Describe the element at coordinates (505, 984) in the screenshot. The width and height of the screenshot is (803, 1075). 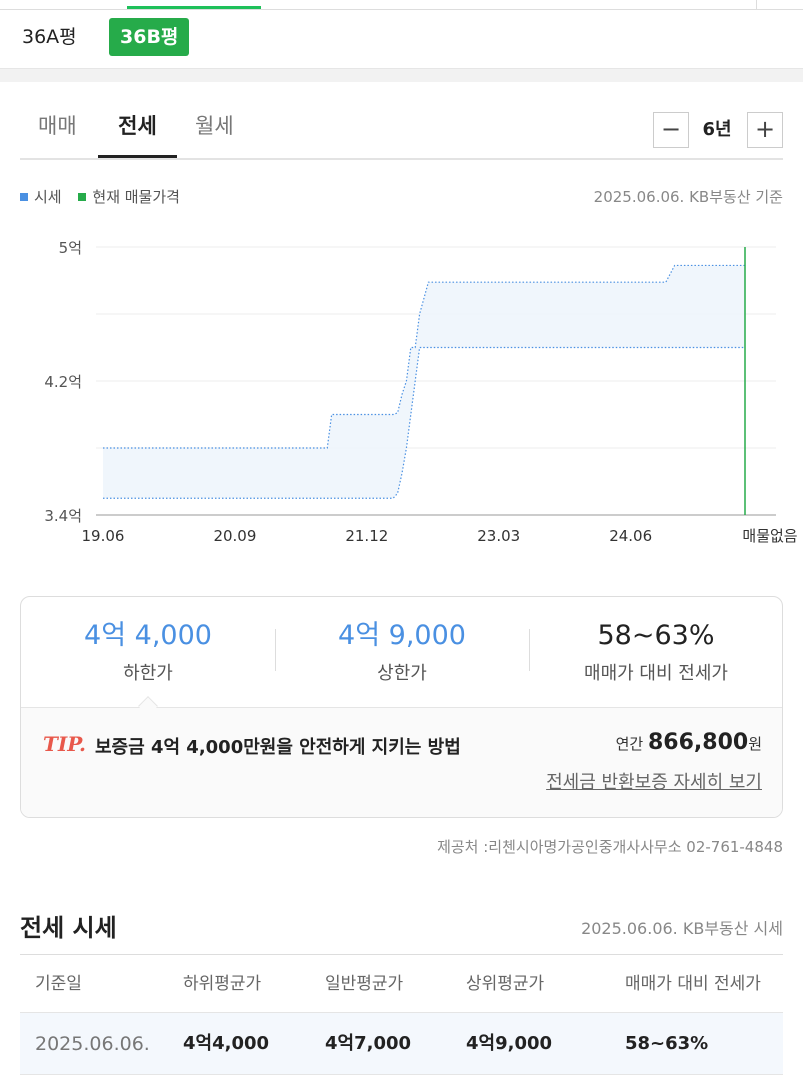
I see `header-upper-avg: 상위평균가` at that location.